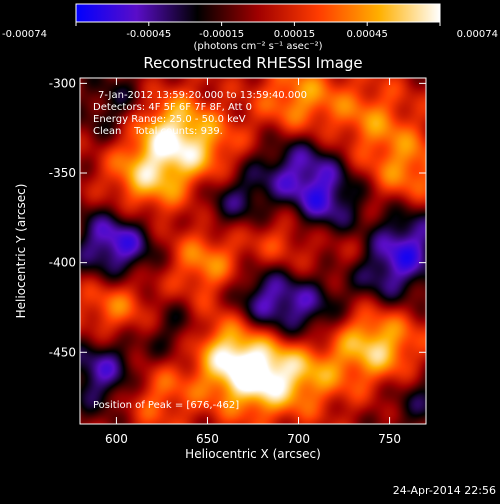  I want to click on x-tick-label: 650, so click(207, 439).